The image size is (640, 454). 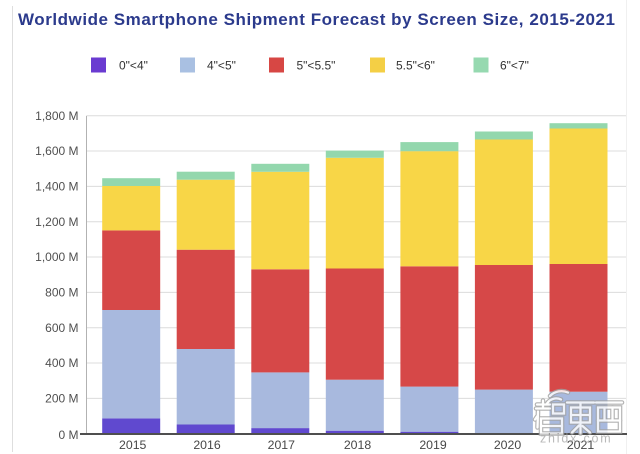 What do you see at coordinates (61, 363) in the screenshot?
I see `svg-text: 400 M` at bounding box center [61, 363].